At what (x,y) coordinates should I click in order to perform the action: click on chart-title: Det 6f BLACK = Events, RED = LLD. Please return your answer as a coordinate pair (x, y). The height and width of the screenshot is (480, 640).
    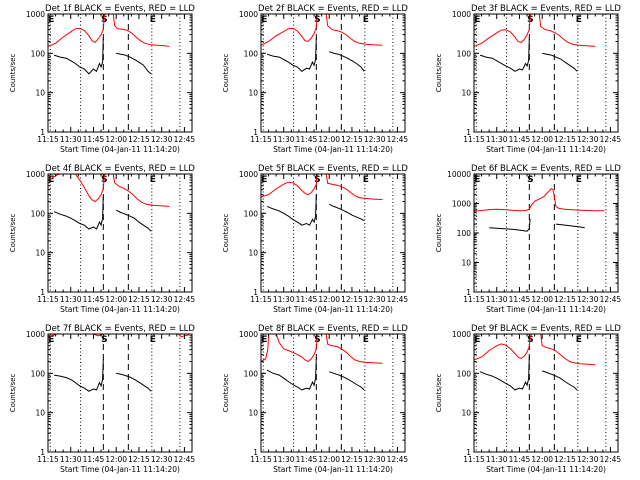
    Looking at the image, I should click on (546, 169).